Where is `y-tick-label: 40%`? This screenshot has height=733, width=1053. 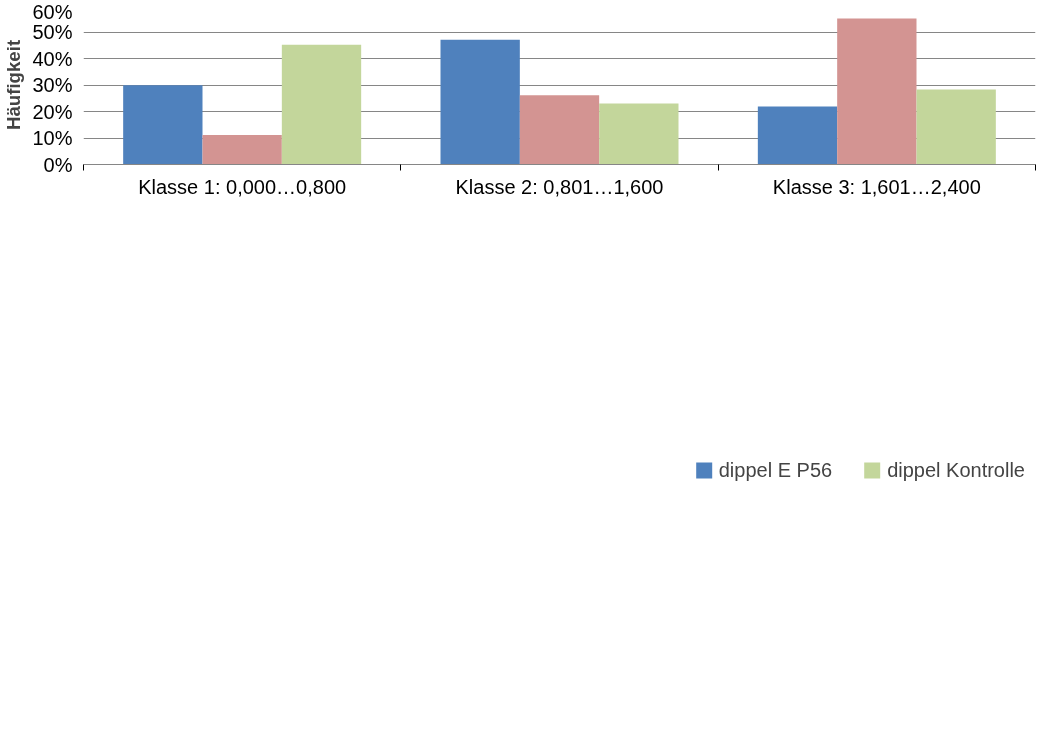
y-tick-label: 40% is located at coordinates (52, 58).